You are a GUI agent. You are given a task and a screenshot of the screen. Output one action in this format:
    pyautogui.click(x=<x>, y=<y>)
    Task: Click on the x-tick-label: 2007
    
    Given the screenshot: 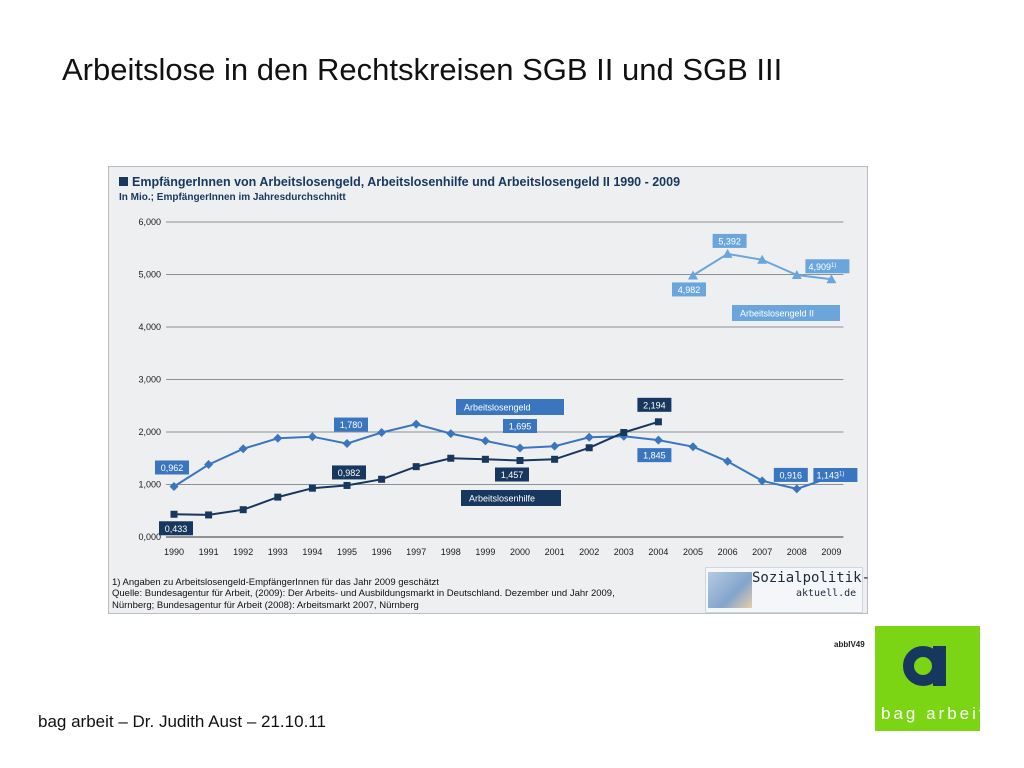 What is the action you would take?
    pyautogui.click(x=762, y=552)
    